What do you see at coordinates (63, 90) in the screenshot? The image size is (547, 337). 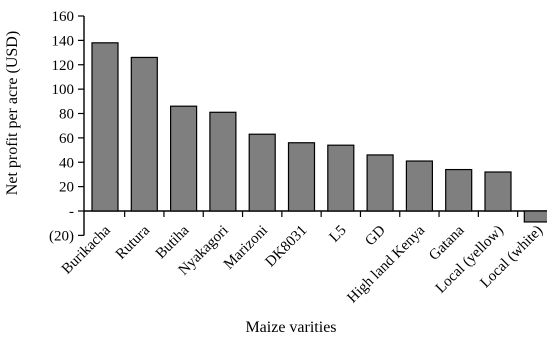 I see `y-tick-label: 100` at bounding box center [63, 90].